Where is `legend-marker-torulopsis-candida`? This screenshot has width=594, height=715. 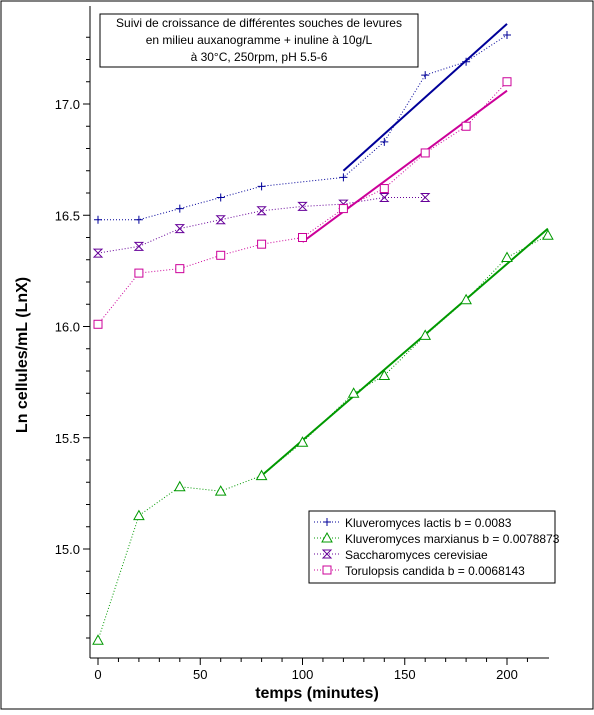 legend-marker-torulopsis-candida is located at coordinates (327, 570).